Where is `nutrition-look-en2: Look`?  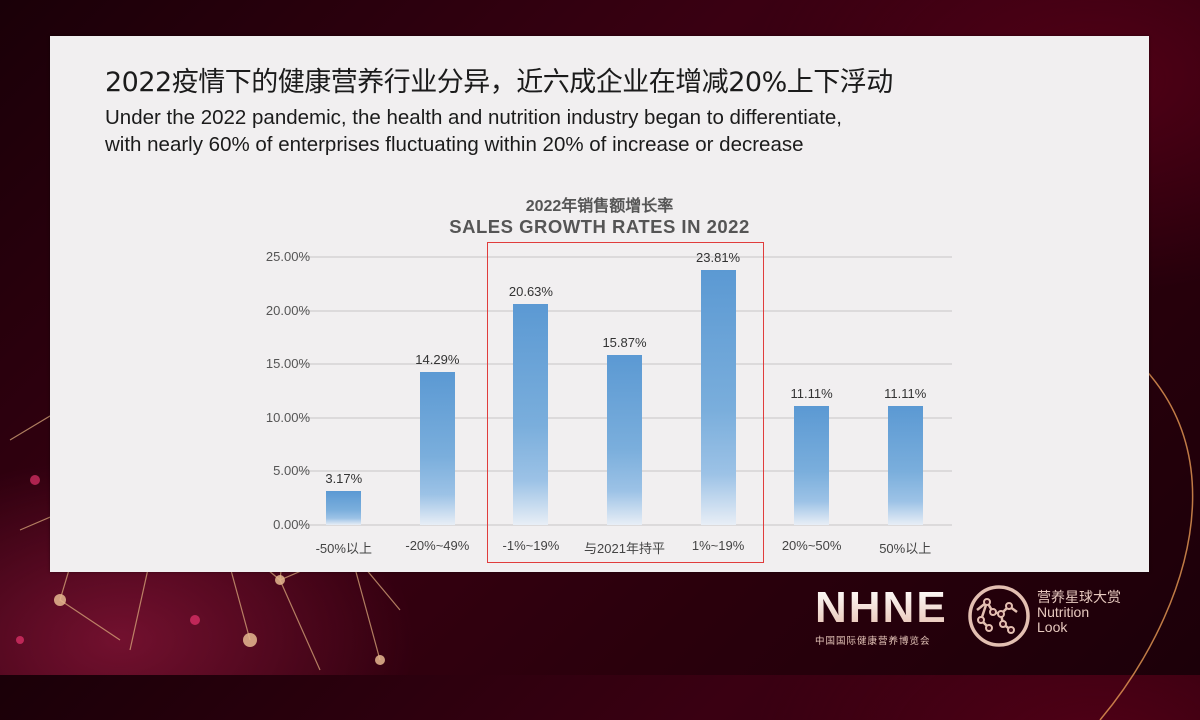
nutrition-look-en2: Look is located at coordinates (1052, 627).